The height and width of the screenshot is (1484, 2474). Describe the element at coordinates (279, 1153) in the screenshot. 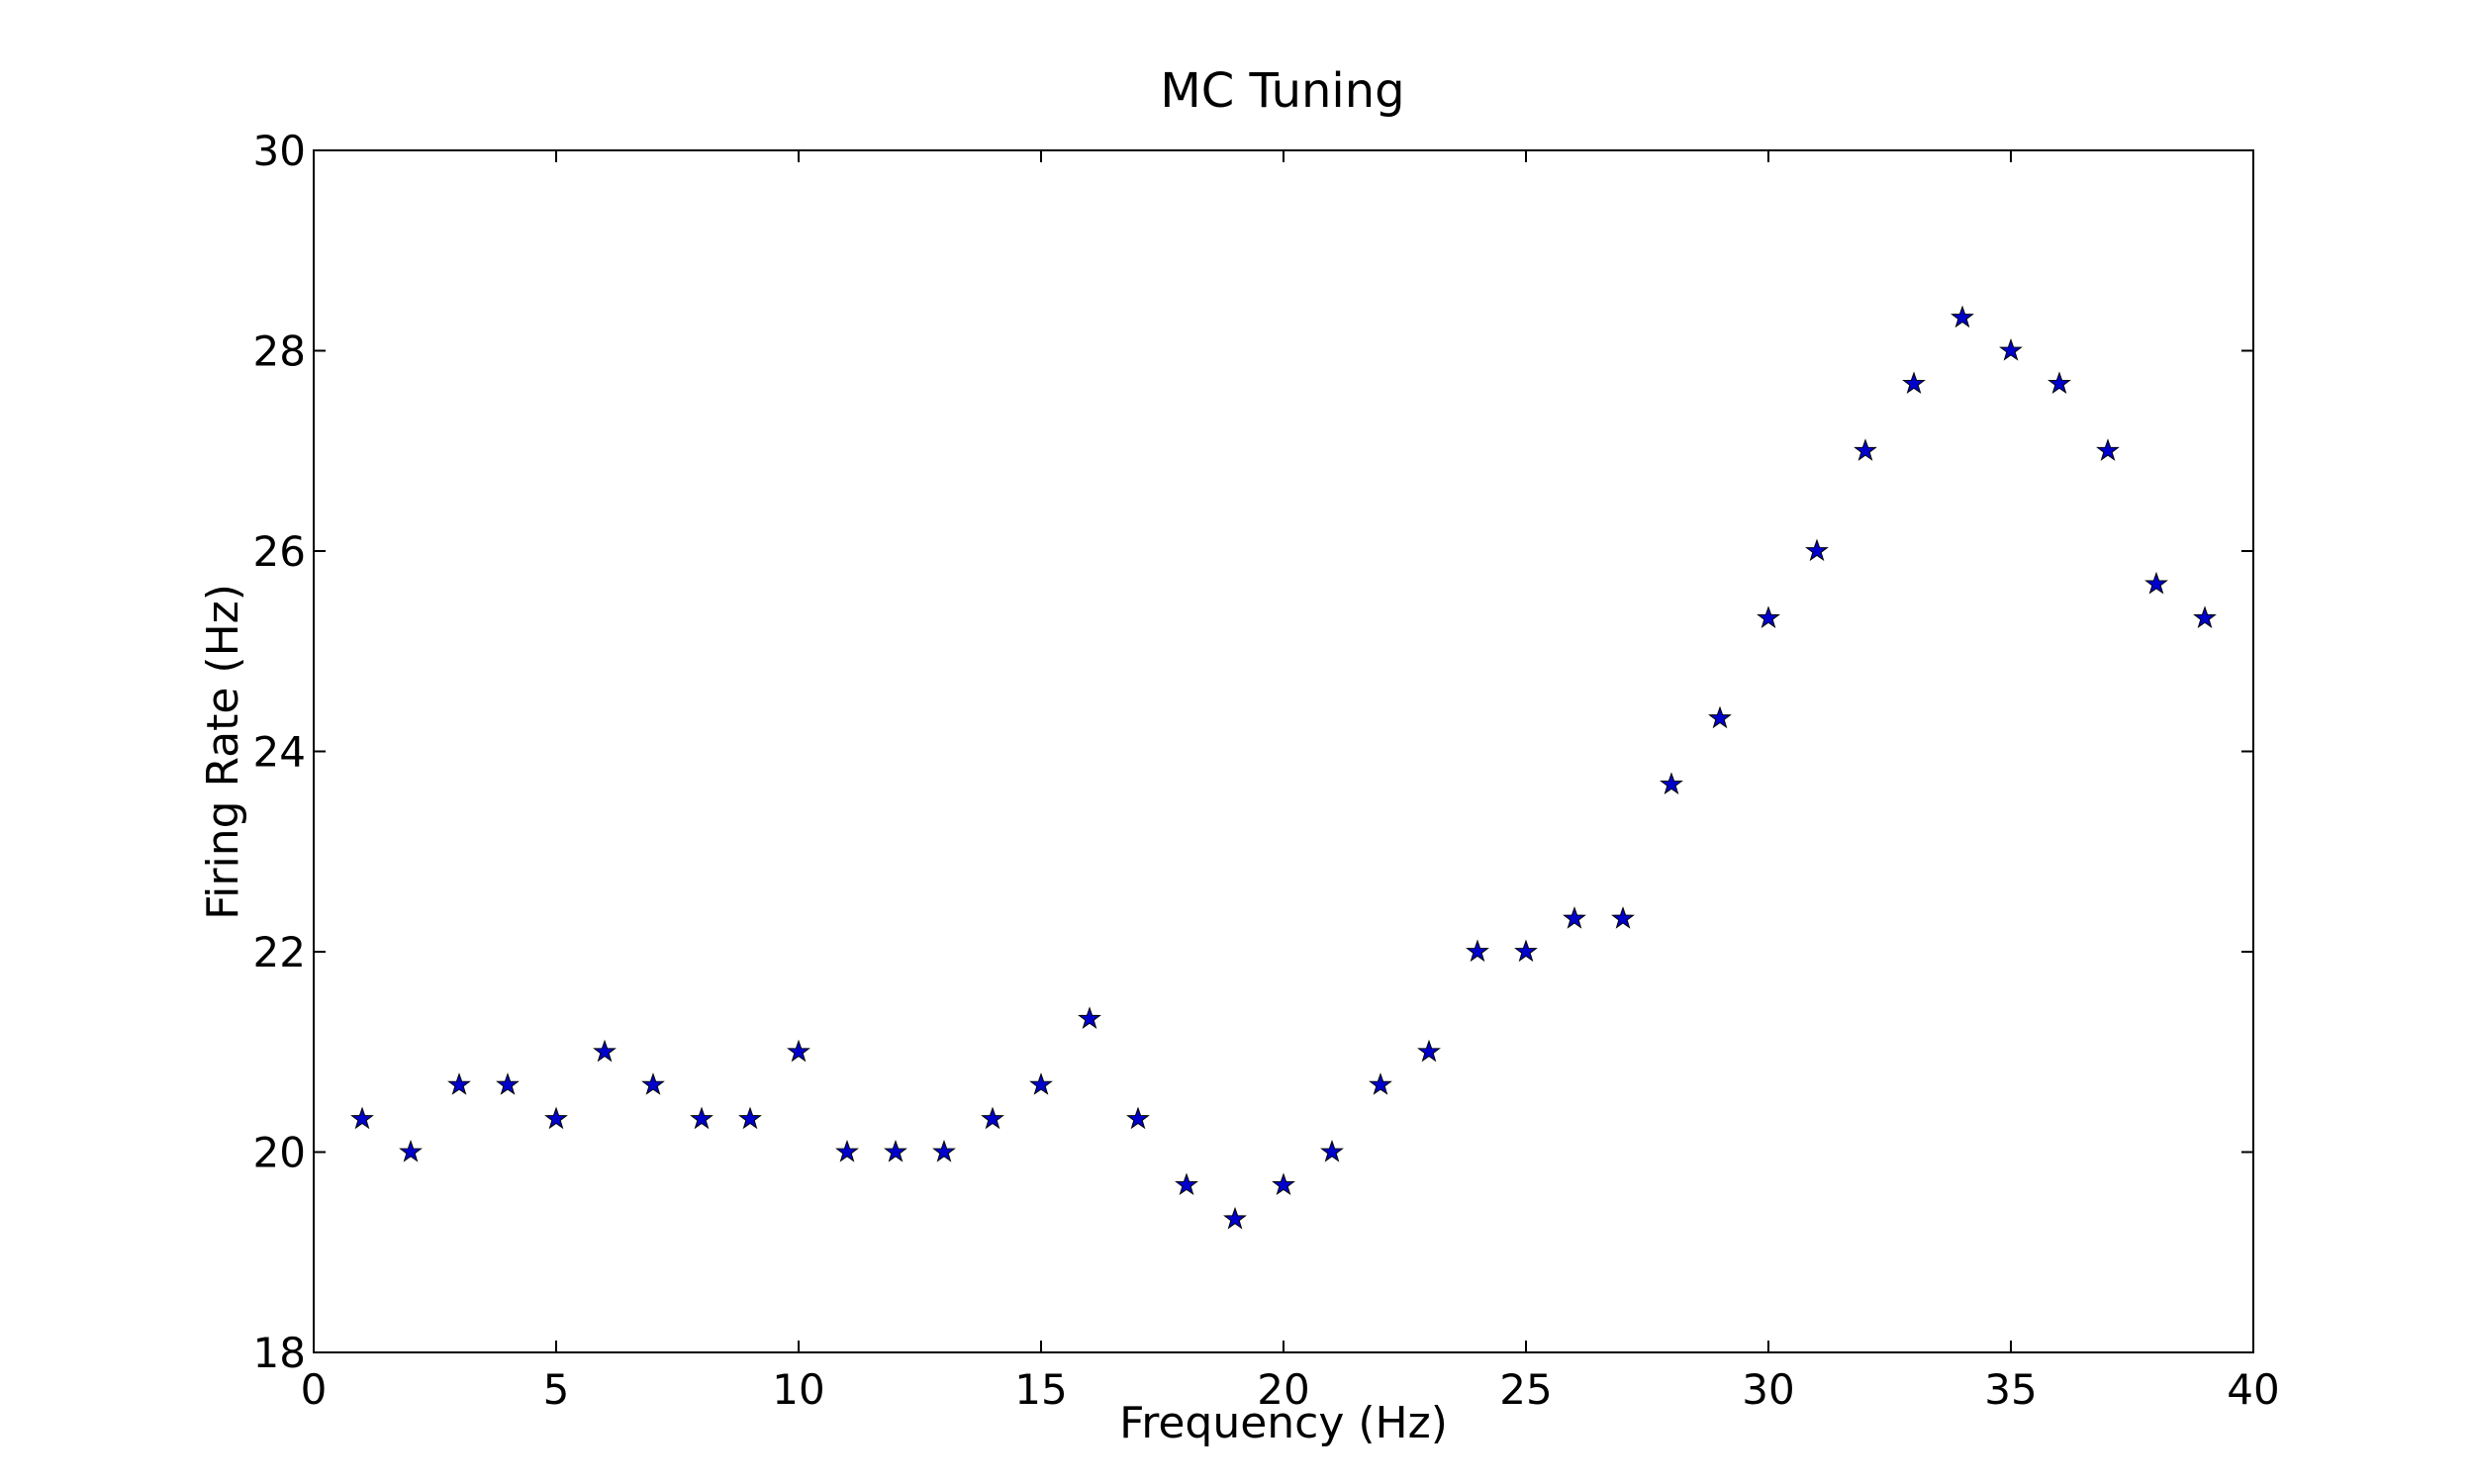

I see `y-tick-label: 20` at that location.